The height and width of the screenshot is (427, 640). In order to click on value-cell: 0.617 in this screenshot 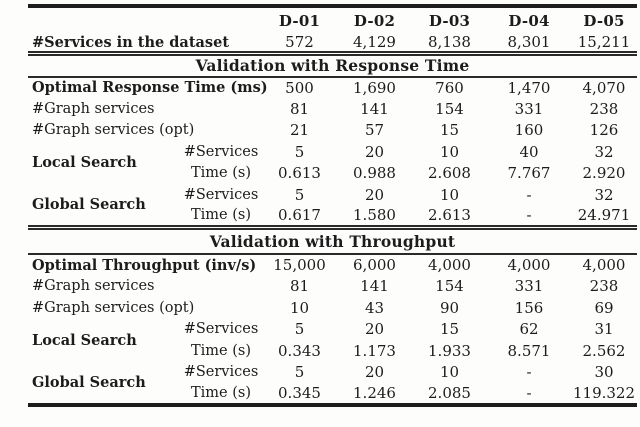, I will do `click(299, 215)`.